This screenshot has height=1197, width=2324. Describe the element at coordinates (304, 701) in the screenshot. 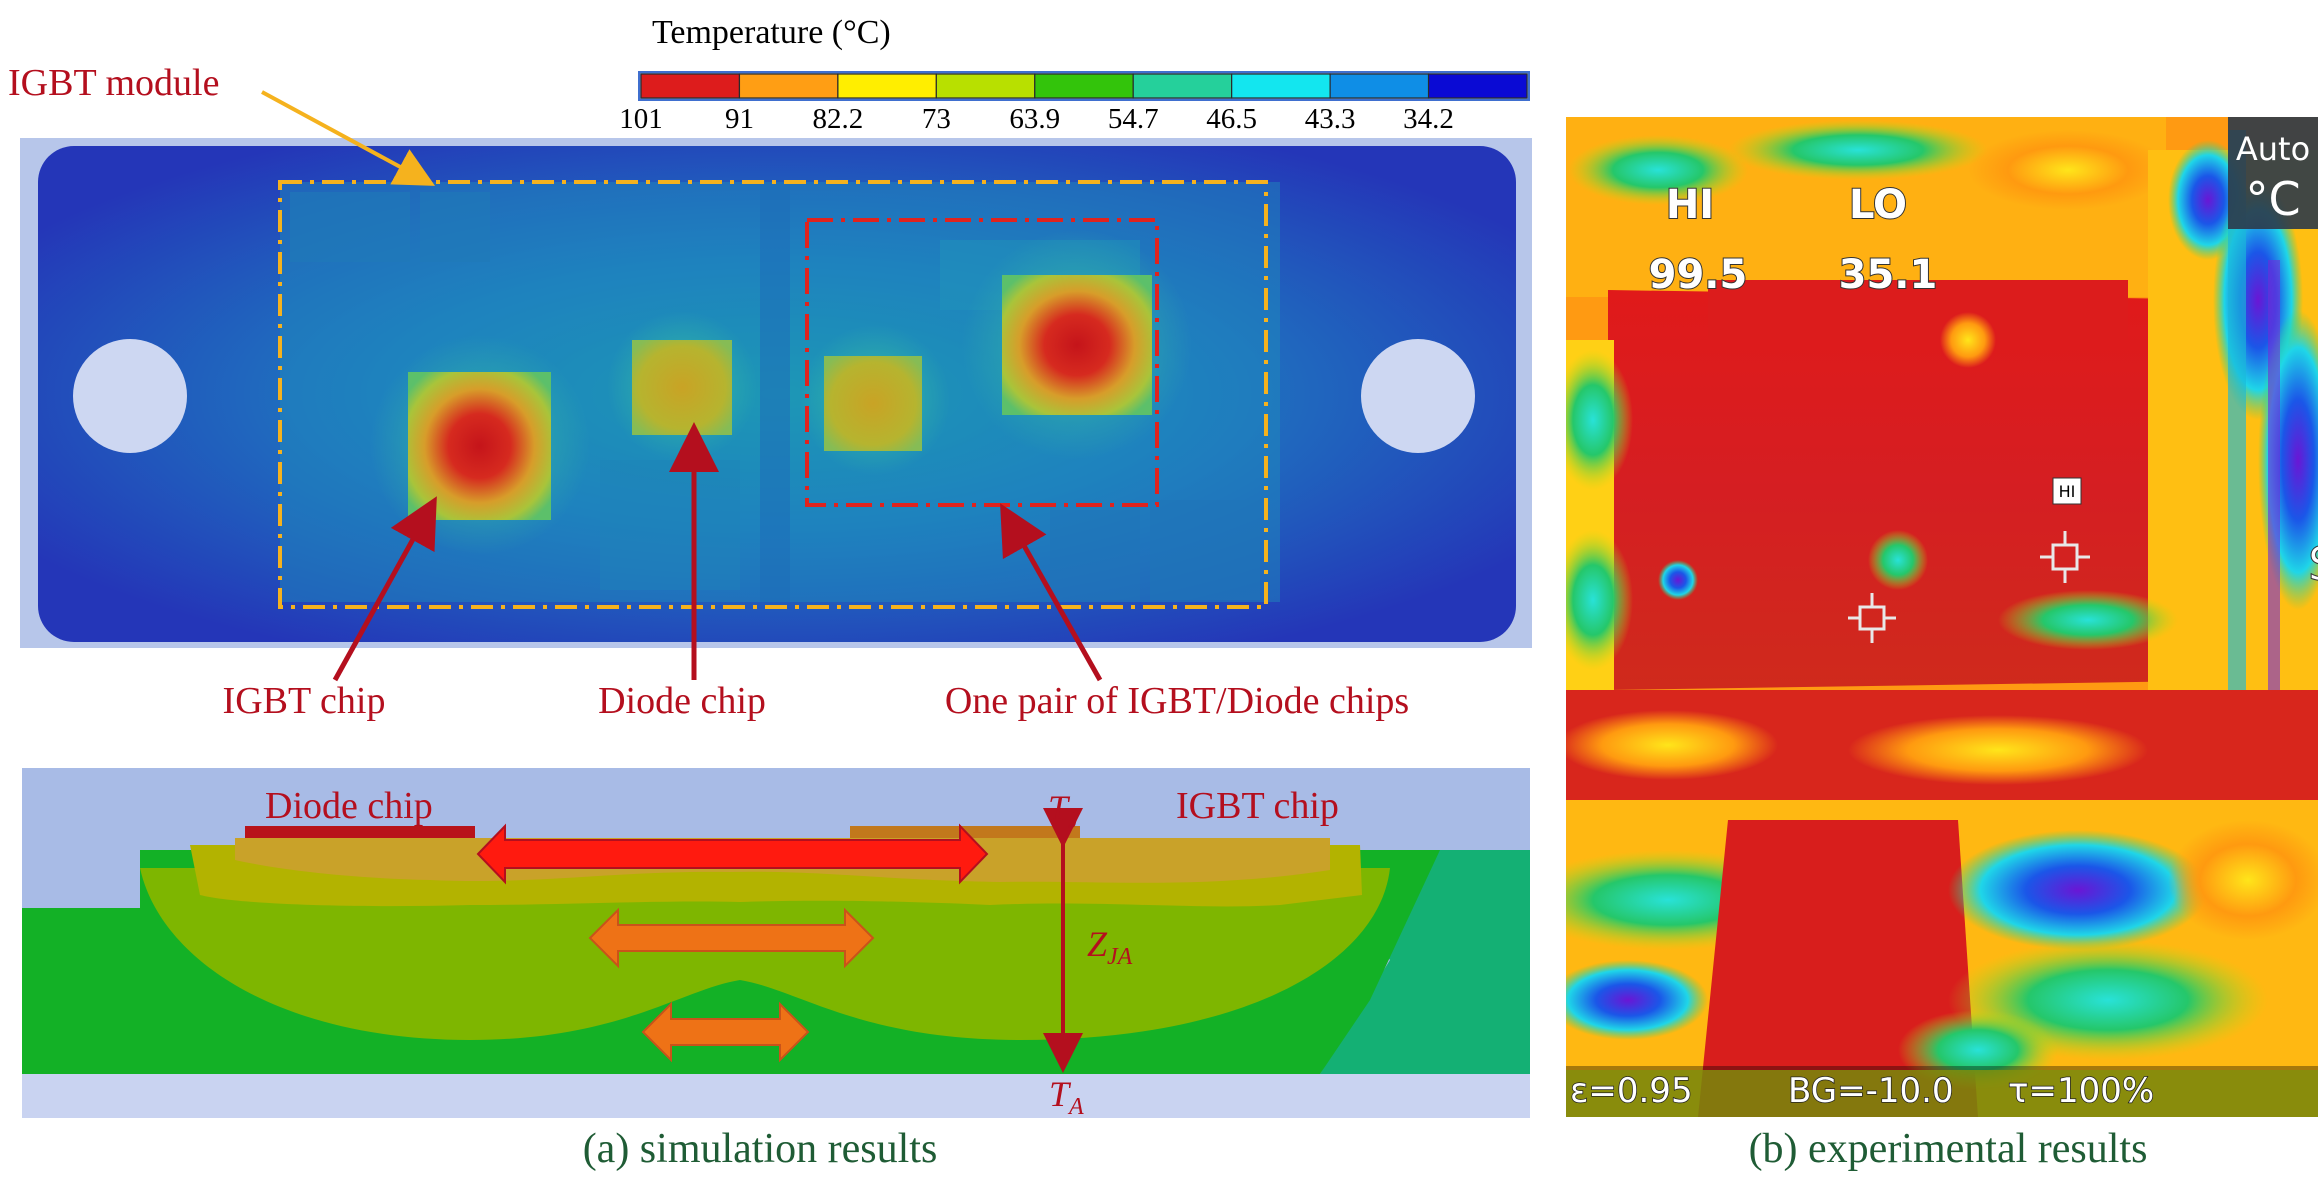

I see `igbt-chip-label: IGBT chip` at that location.